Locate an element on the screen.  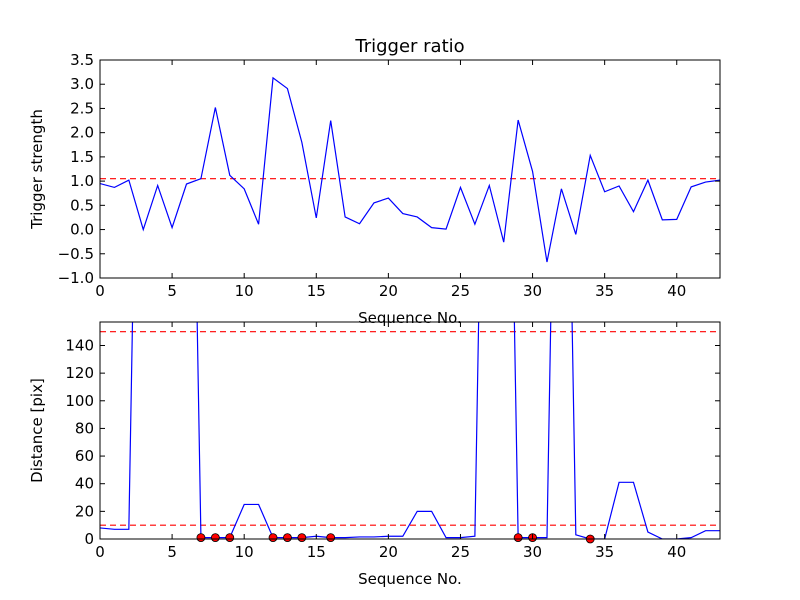
y-tick-label: 0.0 is located at coordinates (82, 230).